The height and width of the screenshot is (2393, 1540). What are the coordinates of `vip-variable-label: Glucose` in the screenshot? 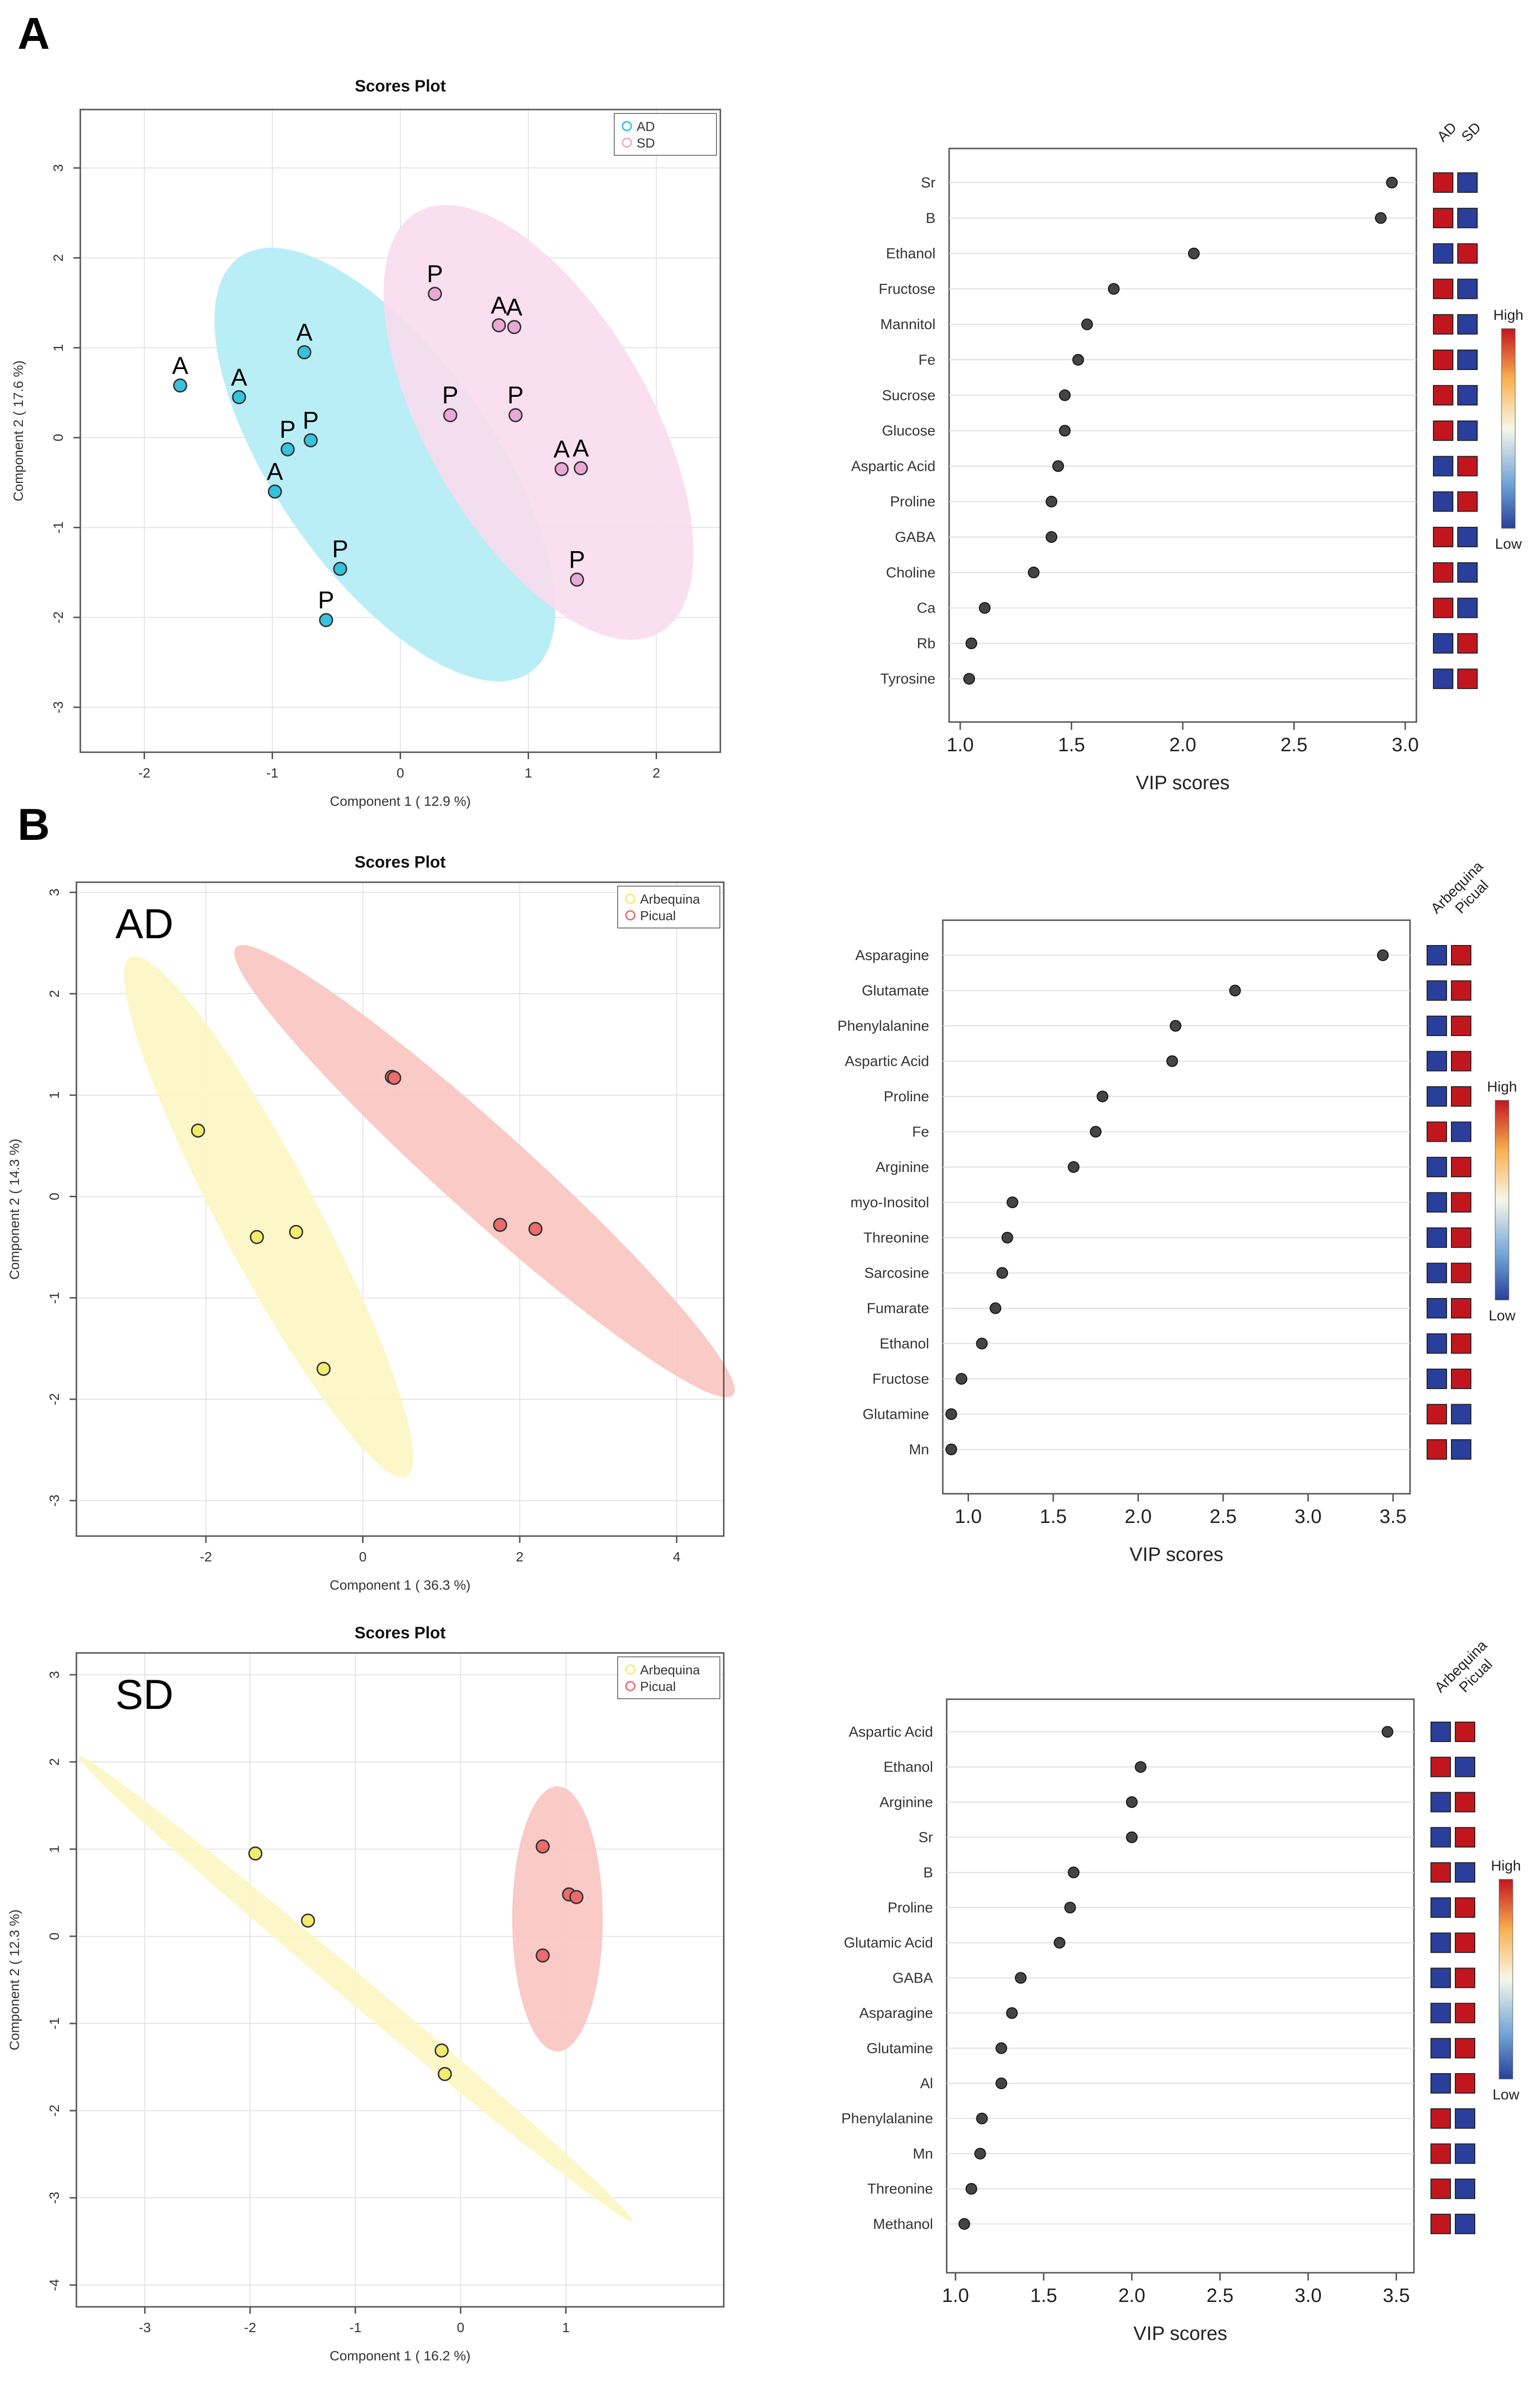 It's located at (908, 431).